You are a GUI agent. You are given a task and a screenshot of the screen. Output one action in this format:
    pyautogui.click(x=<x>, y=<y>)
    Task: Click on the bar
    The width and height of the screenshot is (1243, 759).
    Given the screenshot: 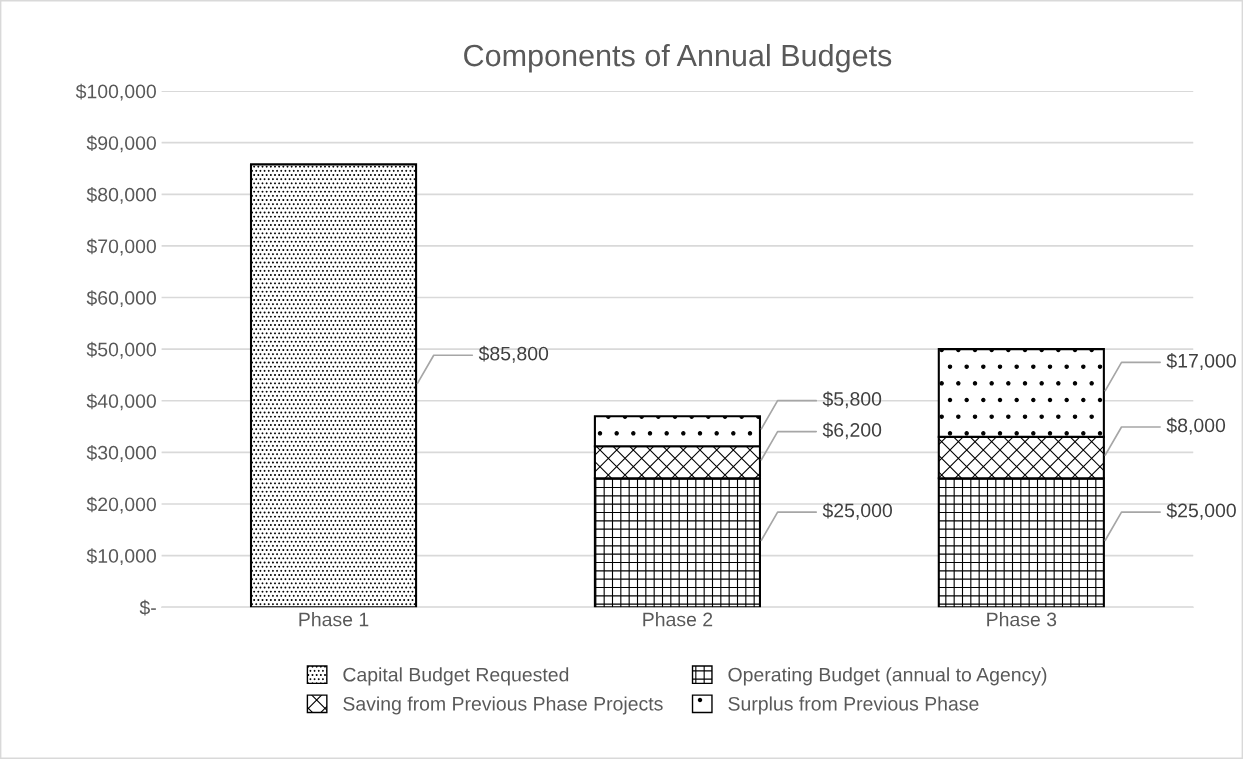 What is the action you would take?
    pyautogui.click(x=333, y=385)
    